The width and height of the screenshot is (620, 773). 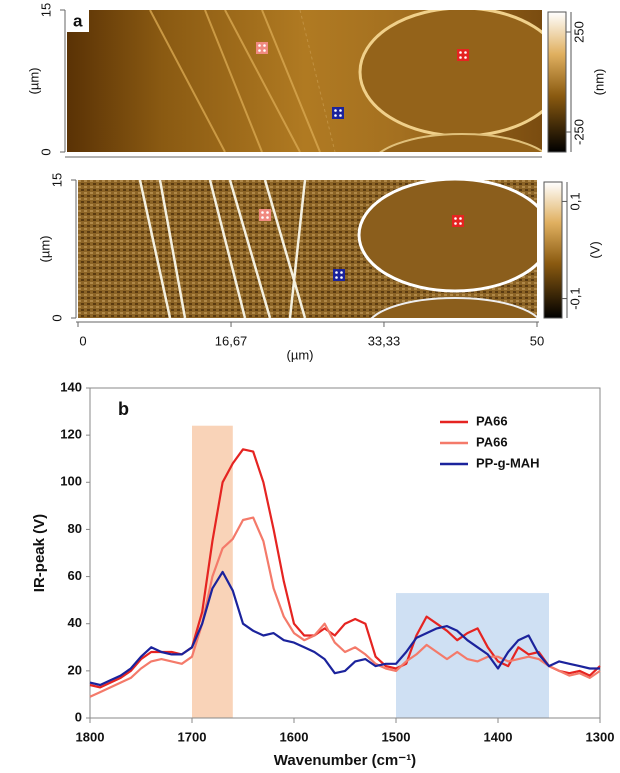 I want to click on panel-label-box, so click(x=78, y=21).